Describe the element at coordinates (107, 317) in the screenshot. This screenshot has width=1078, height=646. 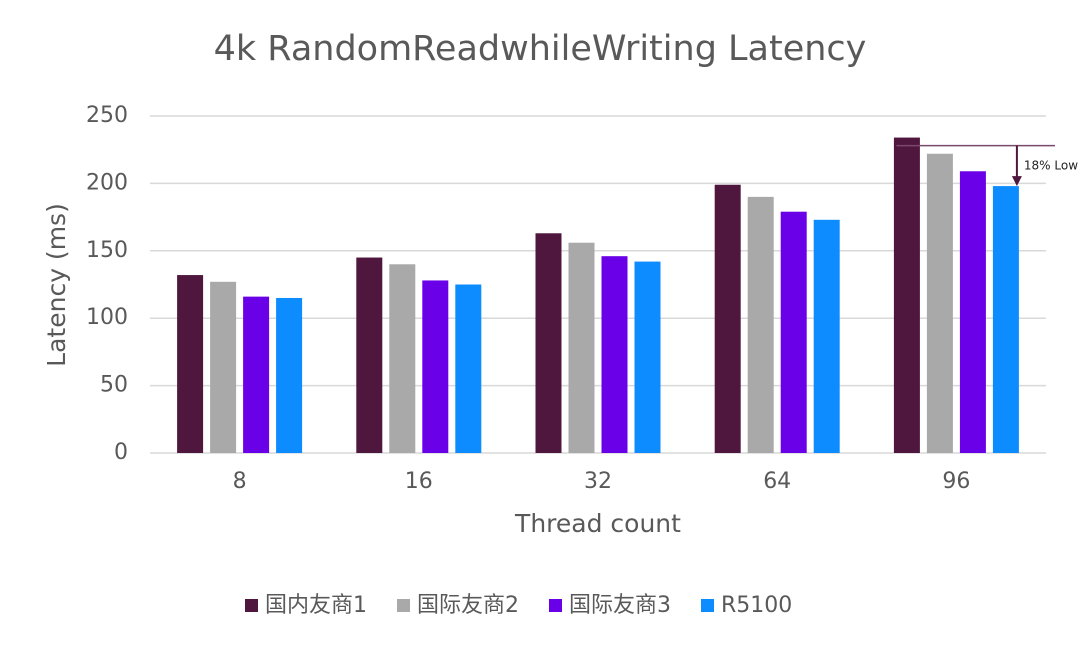
I see `y-tick-label: 100` at that location.